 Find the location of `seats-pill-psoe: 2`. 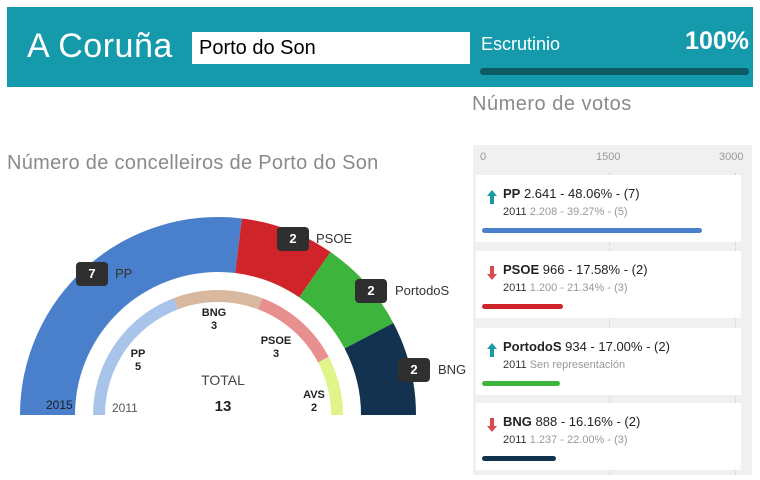

seats-pill-psoe: 2 is located at coordinates (293, 239).